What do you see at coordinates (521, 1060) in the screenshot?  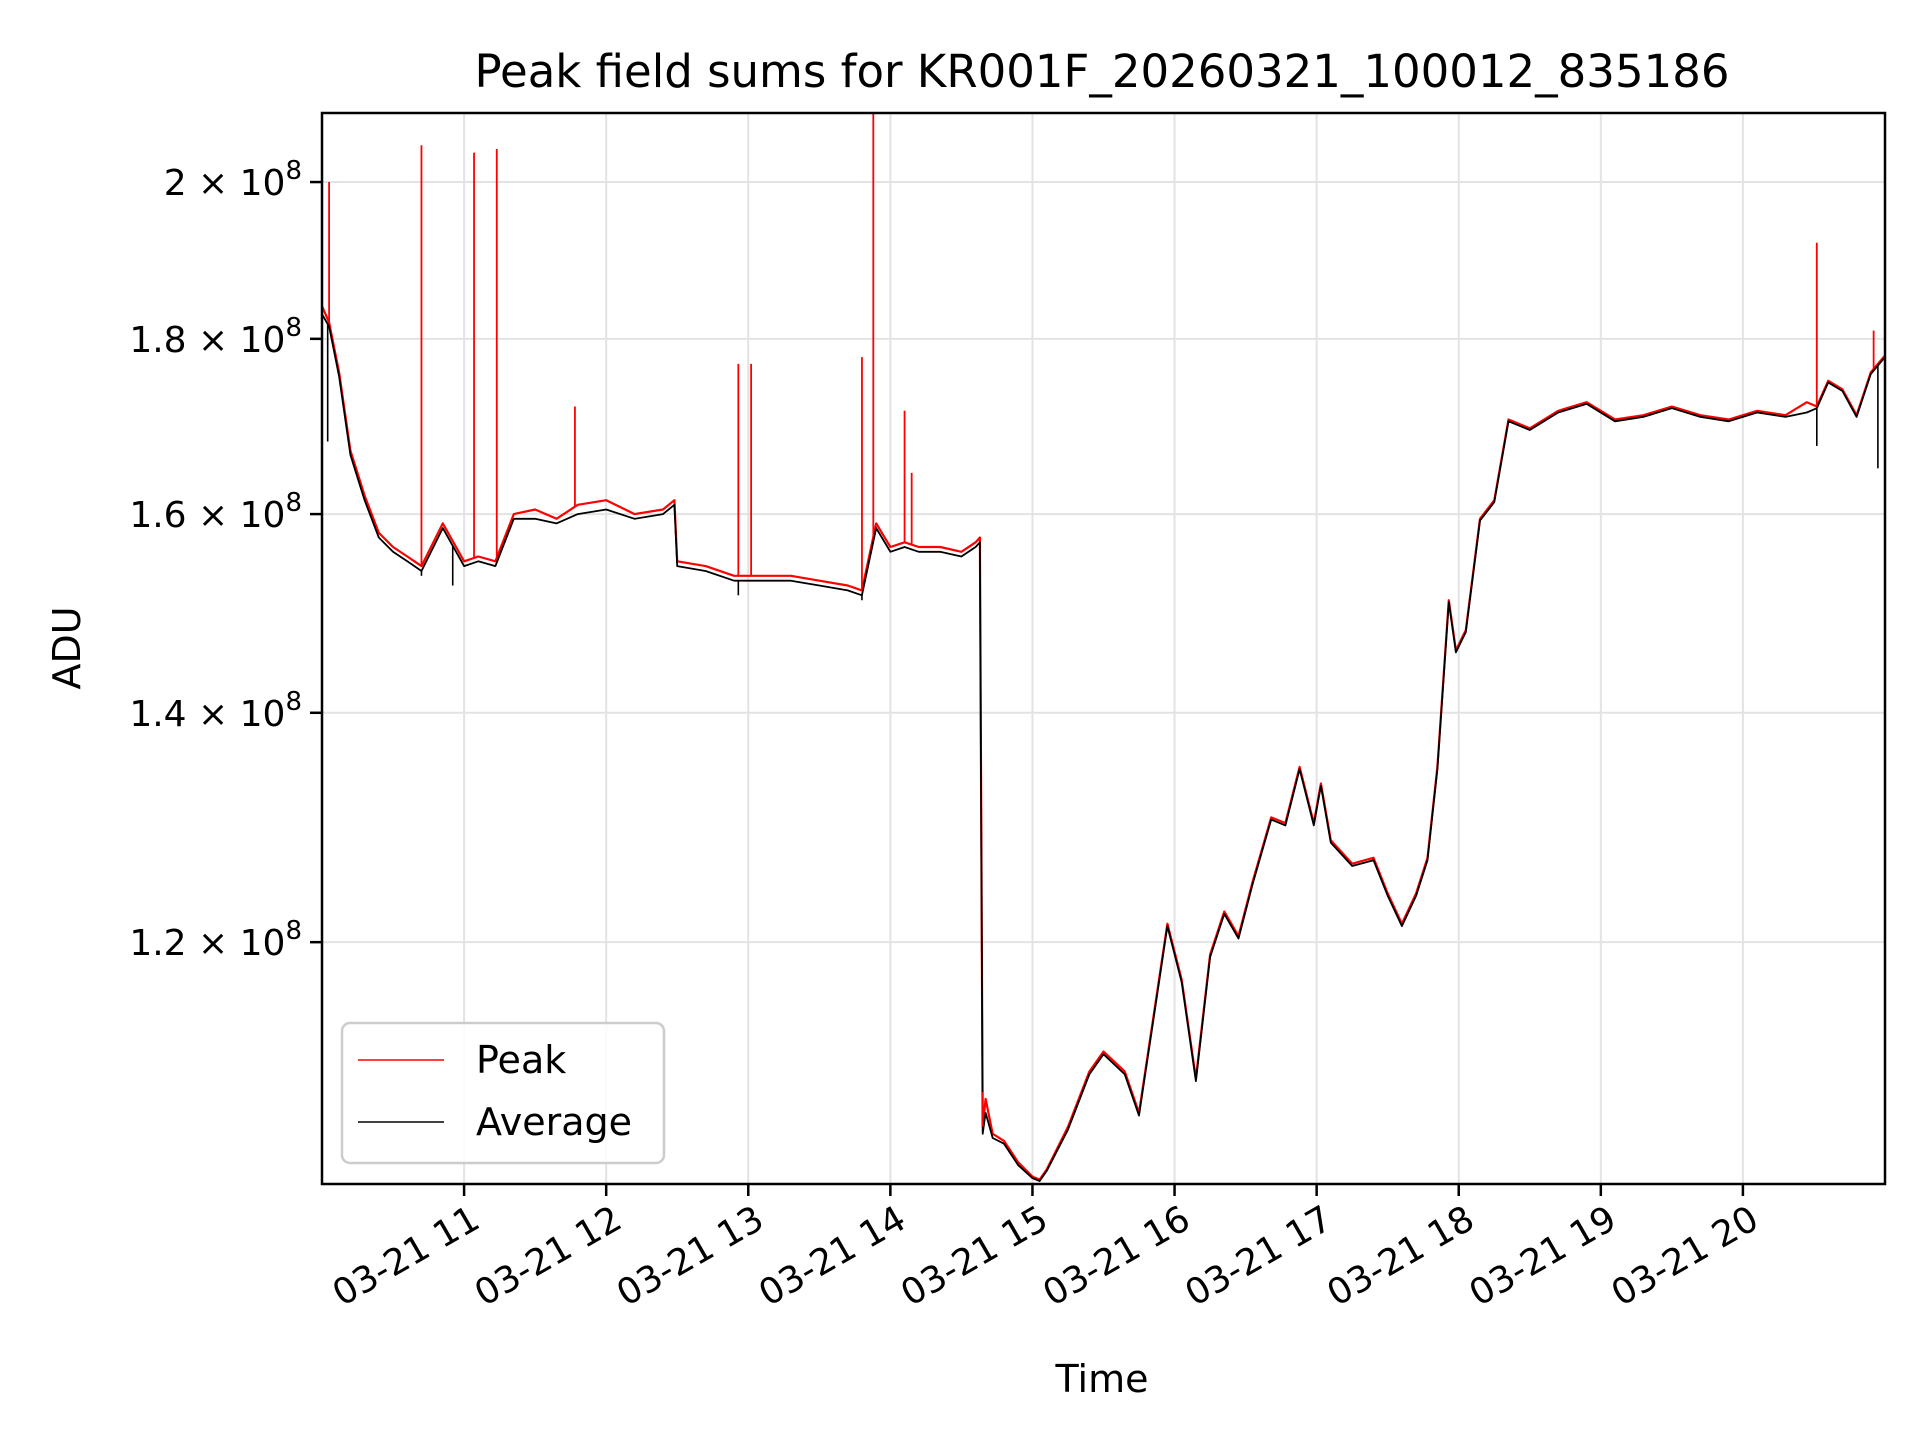 I see `legend-label-peak: Peak` at bounding box center [521, 1060].